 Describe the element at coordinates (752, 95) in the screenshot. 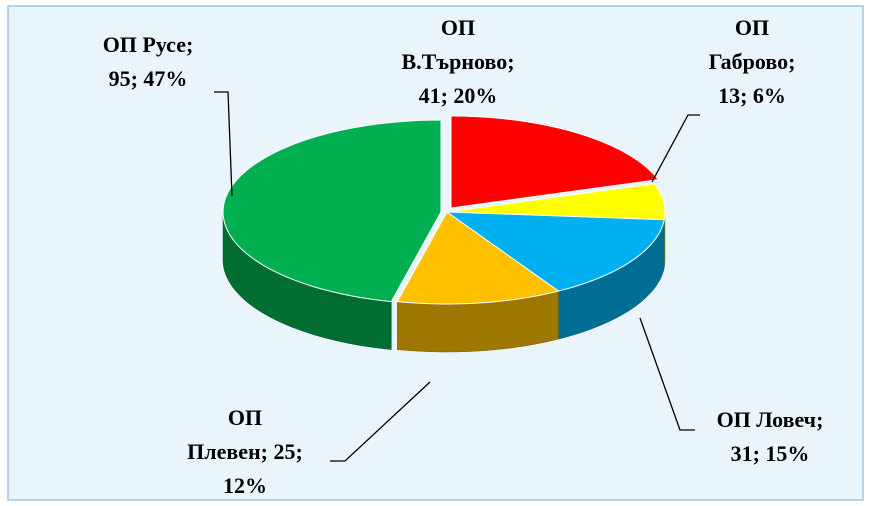

I see `data-label: 13; 6%` at that location.